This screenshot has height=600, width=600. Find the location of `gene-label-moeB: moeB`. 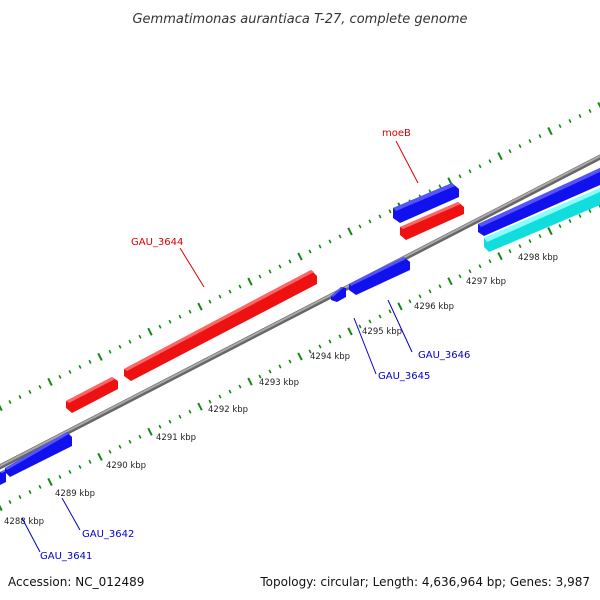

gene-label-moeB: moeB is located at coordinates (396, 133).